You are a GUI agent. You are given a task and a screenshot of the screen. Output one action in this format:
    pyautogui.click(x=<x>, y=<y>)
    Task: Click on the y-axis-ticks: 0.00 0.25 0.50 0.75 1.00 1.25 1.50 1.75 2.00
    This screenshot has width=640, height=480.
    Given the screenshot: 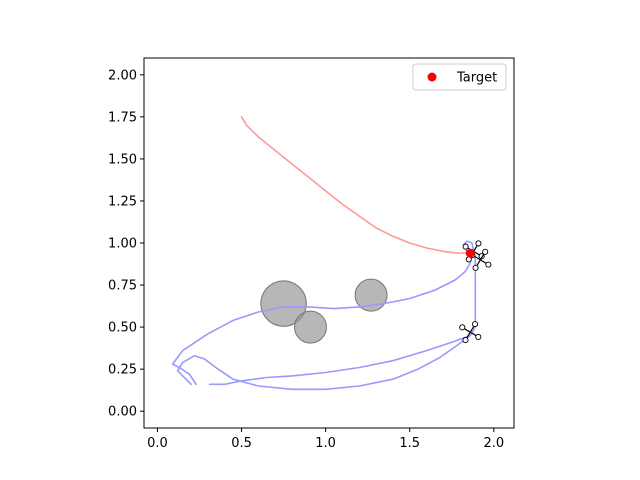 What is the action you would take?
    pyautogui.click(x=126, y=244)
    